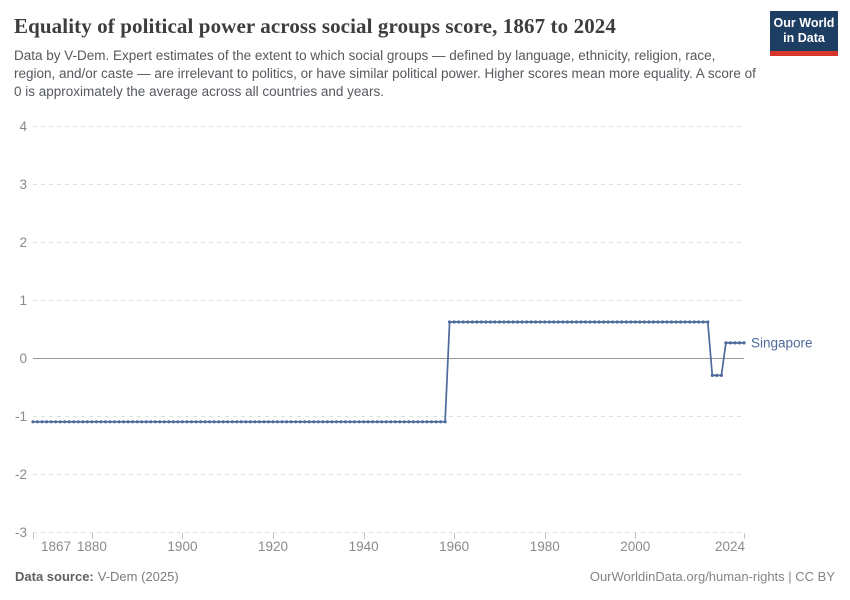 The height and width of the screenshot is (600, 850). Describe the element at coordinates (804, 33) in the screenshot. I see `owid-logo: Our World in Data` at that location.